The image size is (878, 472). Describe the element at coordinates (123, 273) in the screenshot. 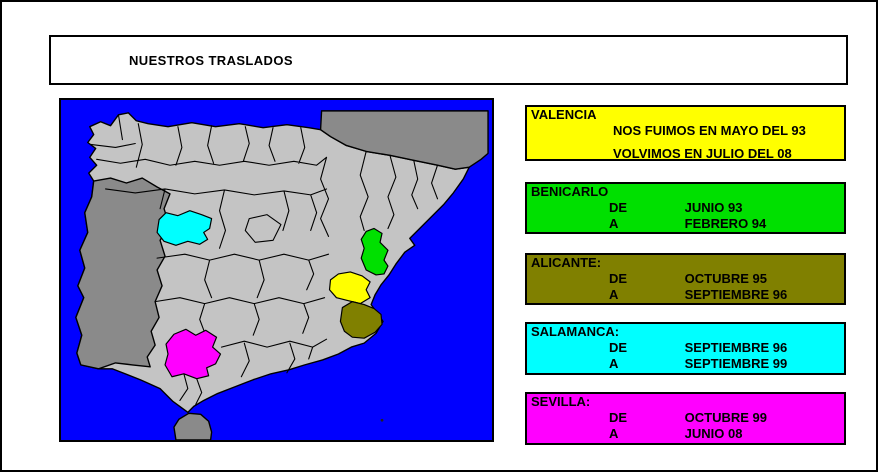

I see `portugal-region` at that location.